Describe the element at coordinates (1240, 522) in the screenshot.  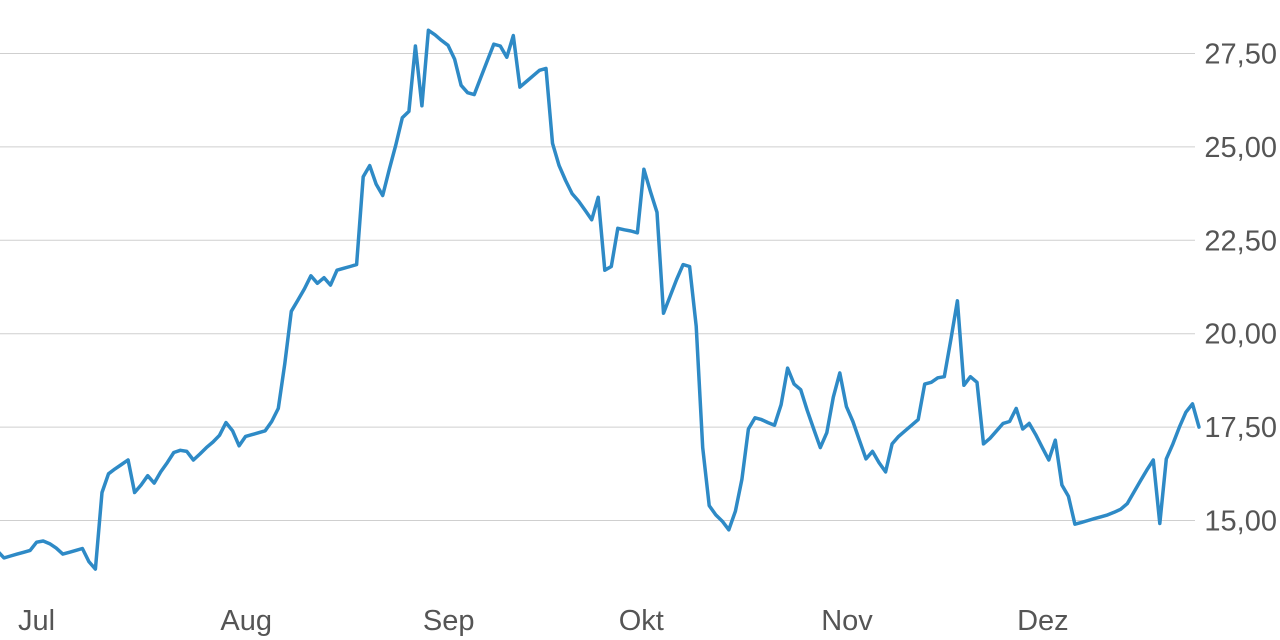
I see `y-tick-label: 15,00` at that location.